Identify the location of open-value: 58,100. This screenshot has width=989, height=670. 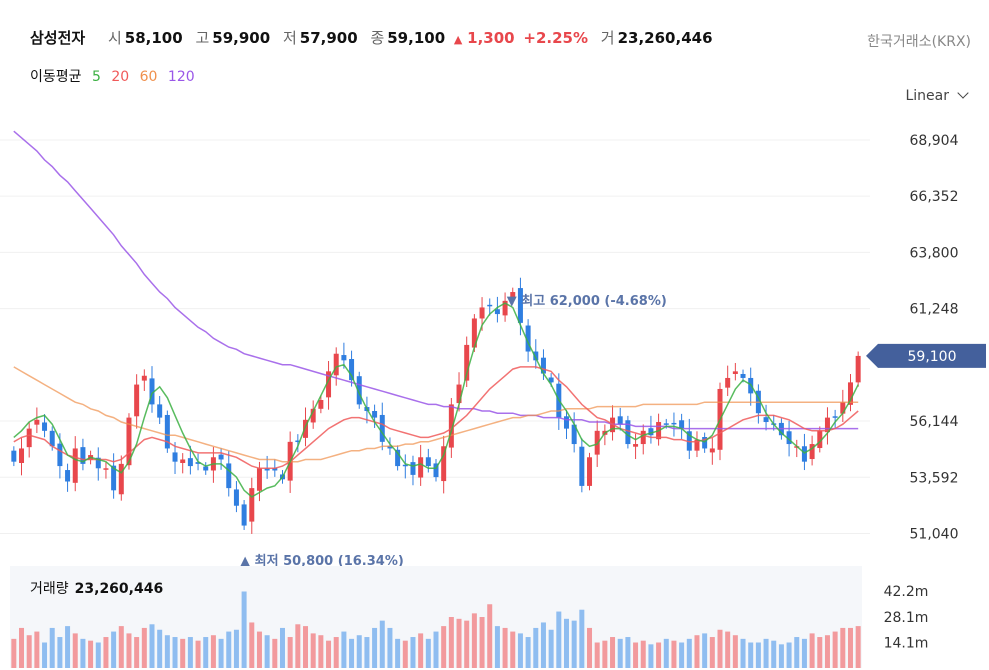
(153, 38).